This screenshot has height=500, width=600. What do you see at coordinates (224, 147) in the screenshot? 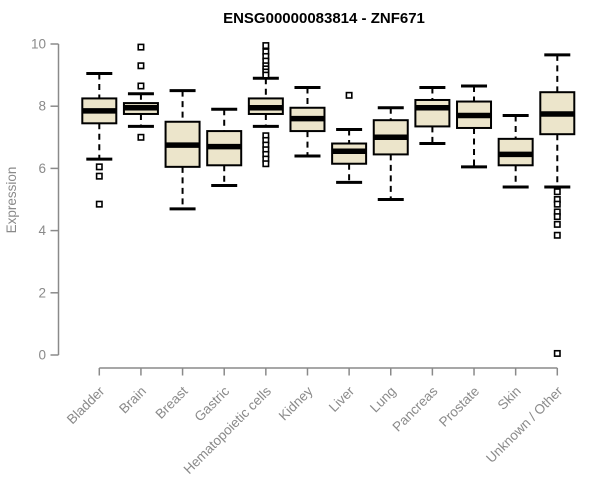
I see `boxplot-gastric` at bounding box center [224, 147].